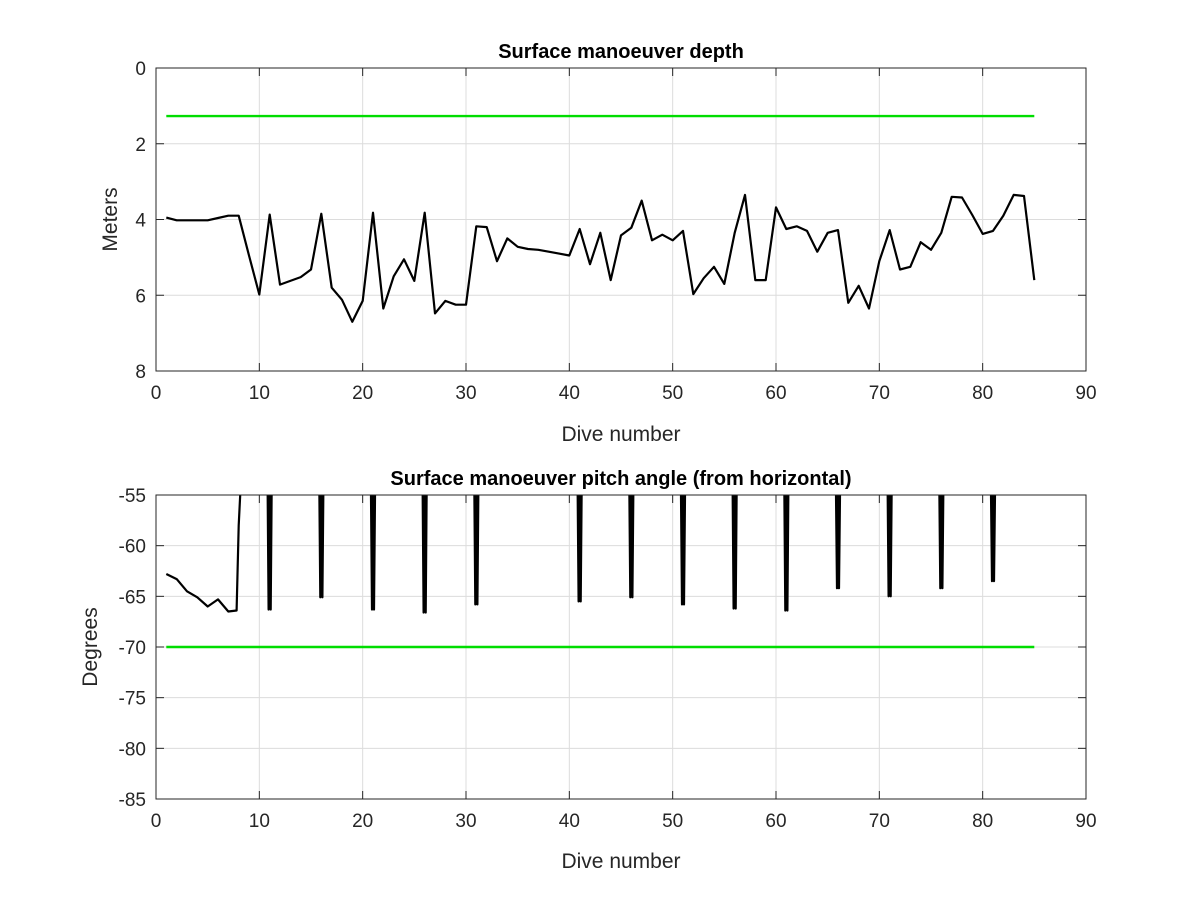 The image size is (1200, 900). What do you see at coordinates (140, 221) in the screenshot?
I see `y-tick-label: 4` at bounding box center [140, 221].